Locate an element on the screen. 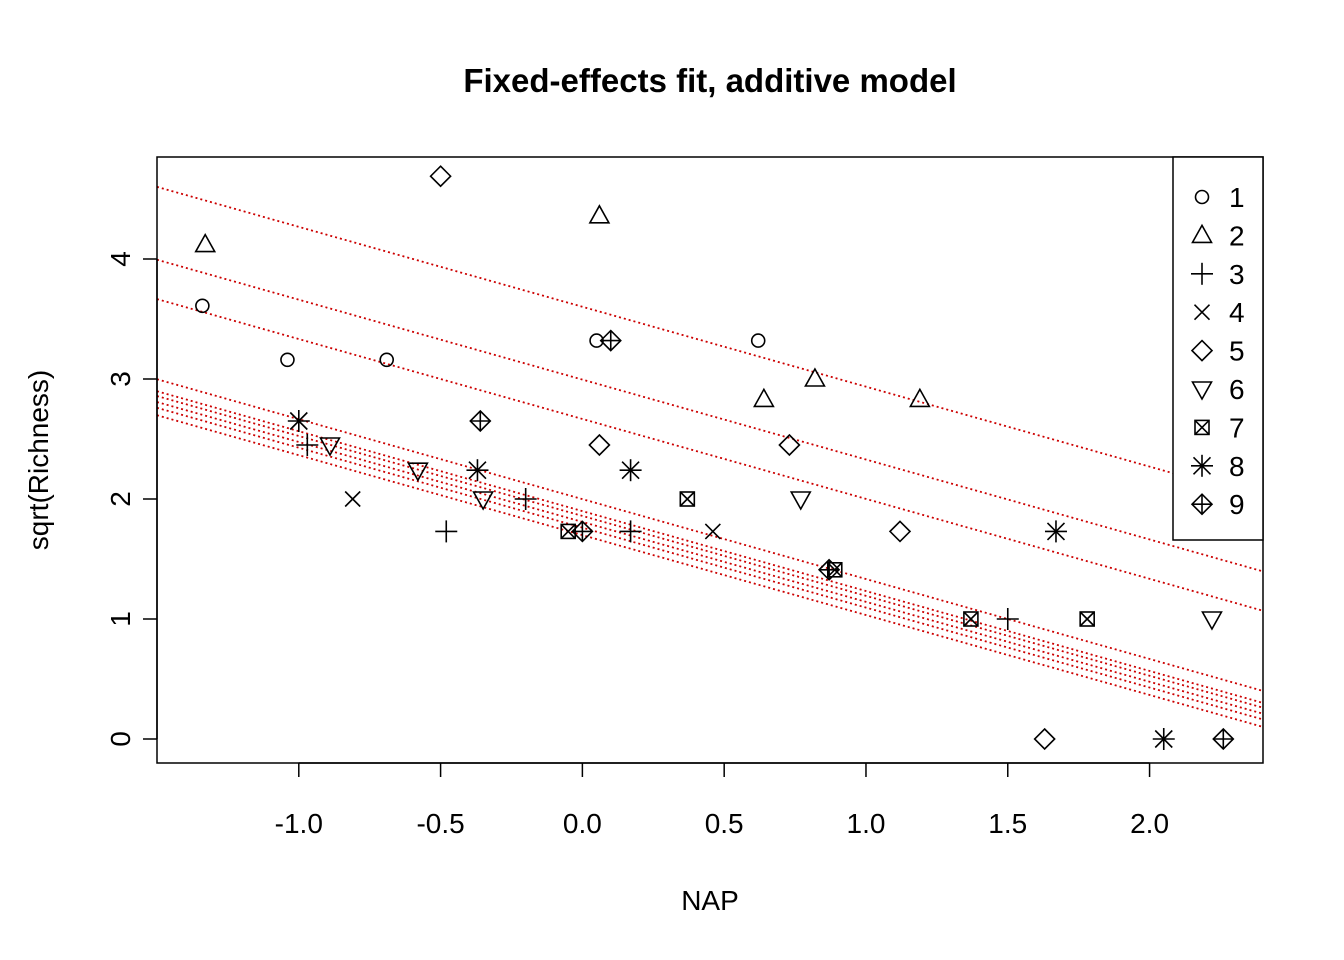 The height and width of the screenshot is (960, 1344). chart-title: Fixed-effects fit, additive model is located at coordinates (709, 80).